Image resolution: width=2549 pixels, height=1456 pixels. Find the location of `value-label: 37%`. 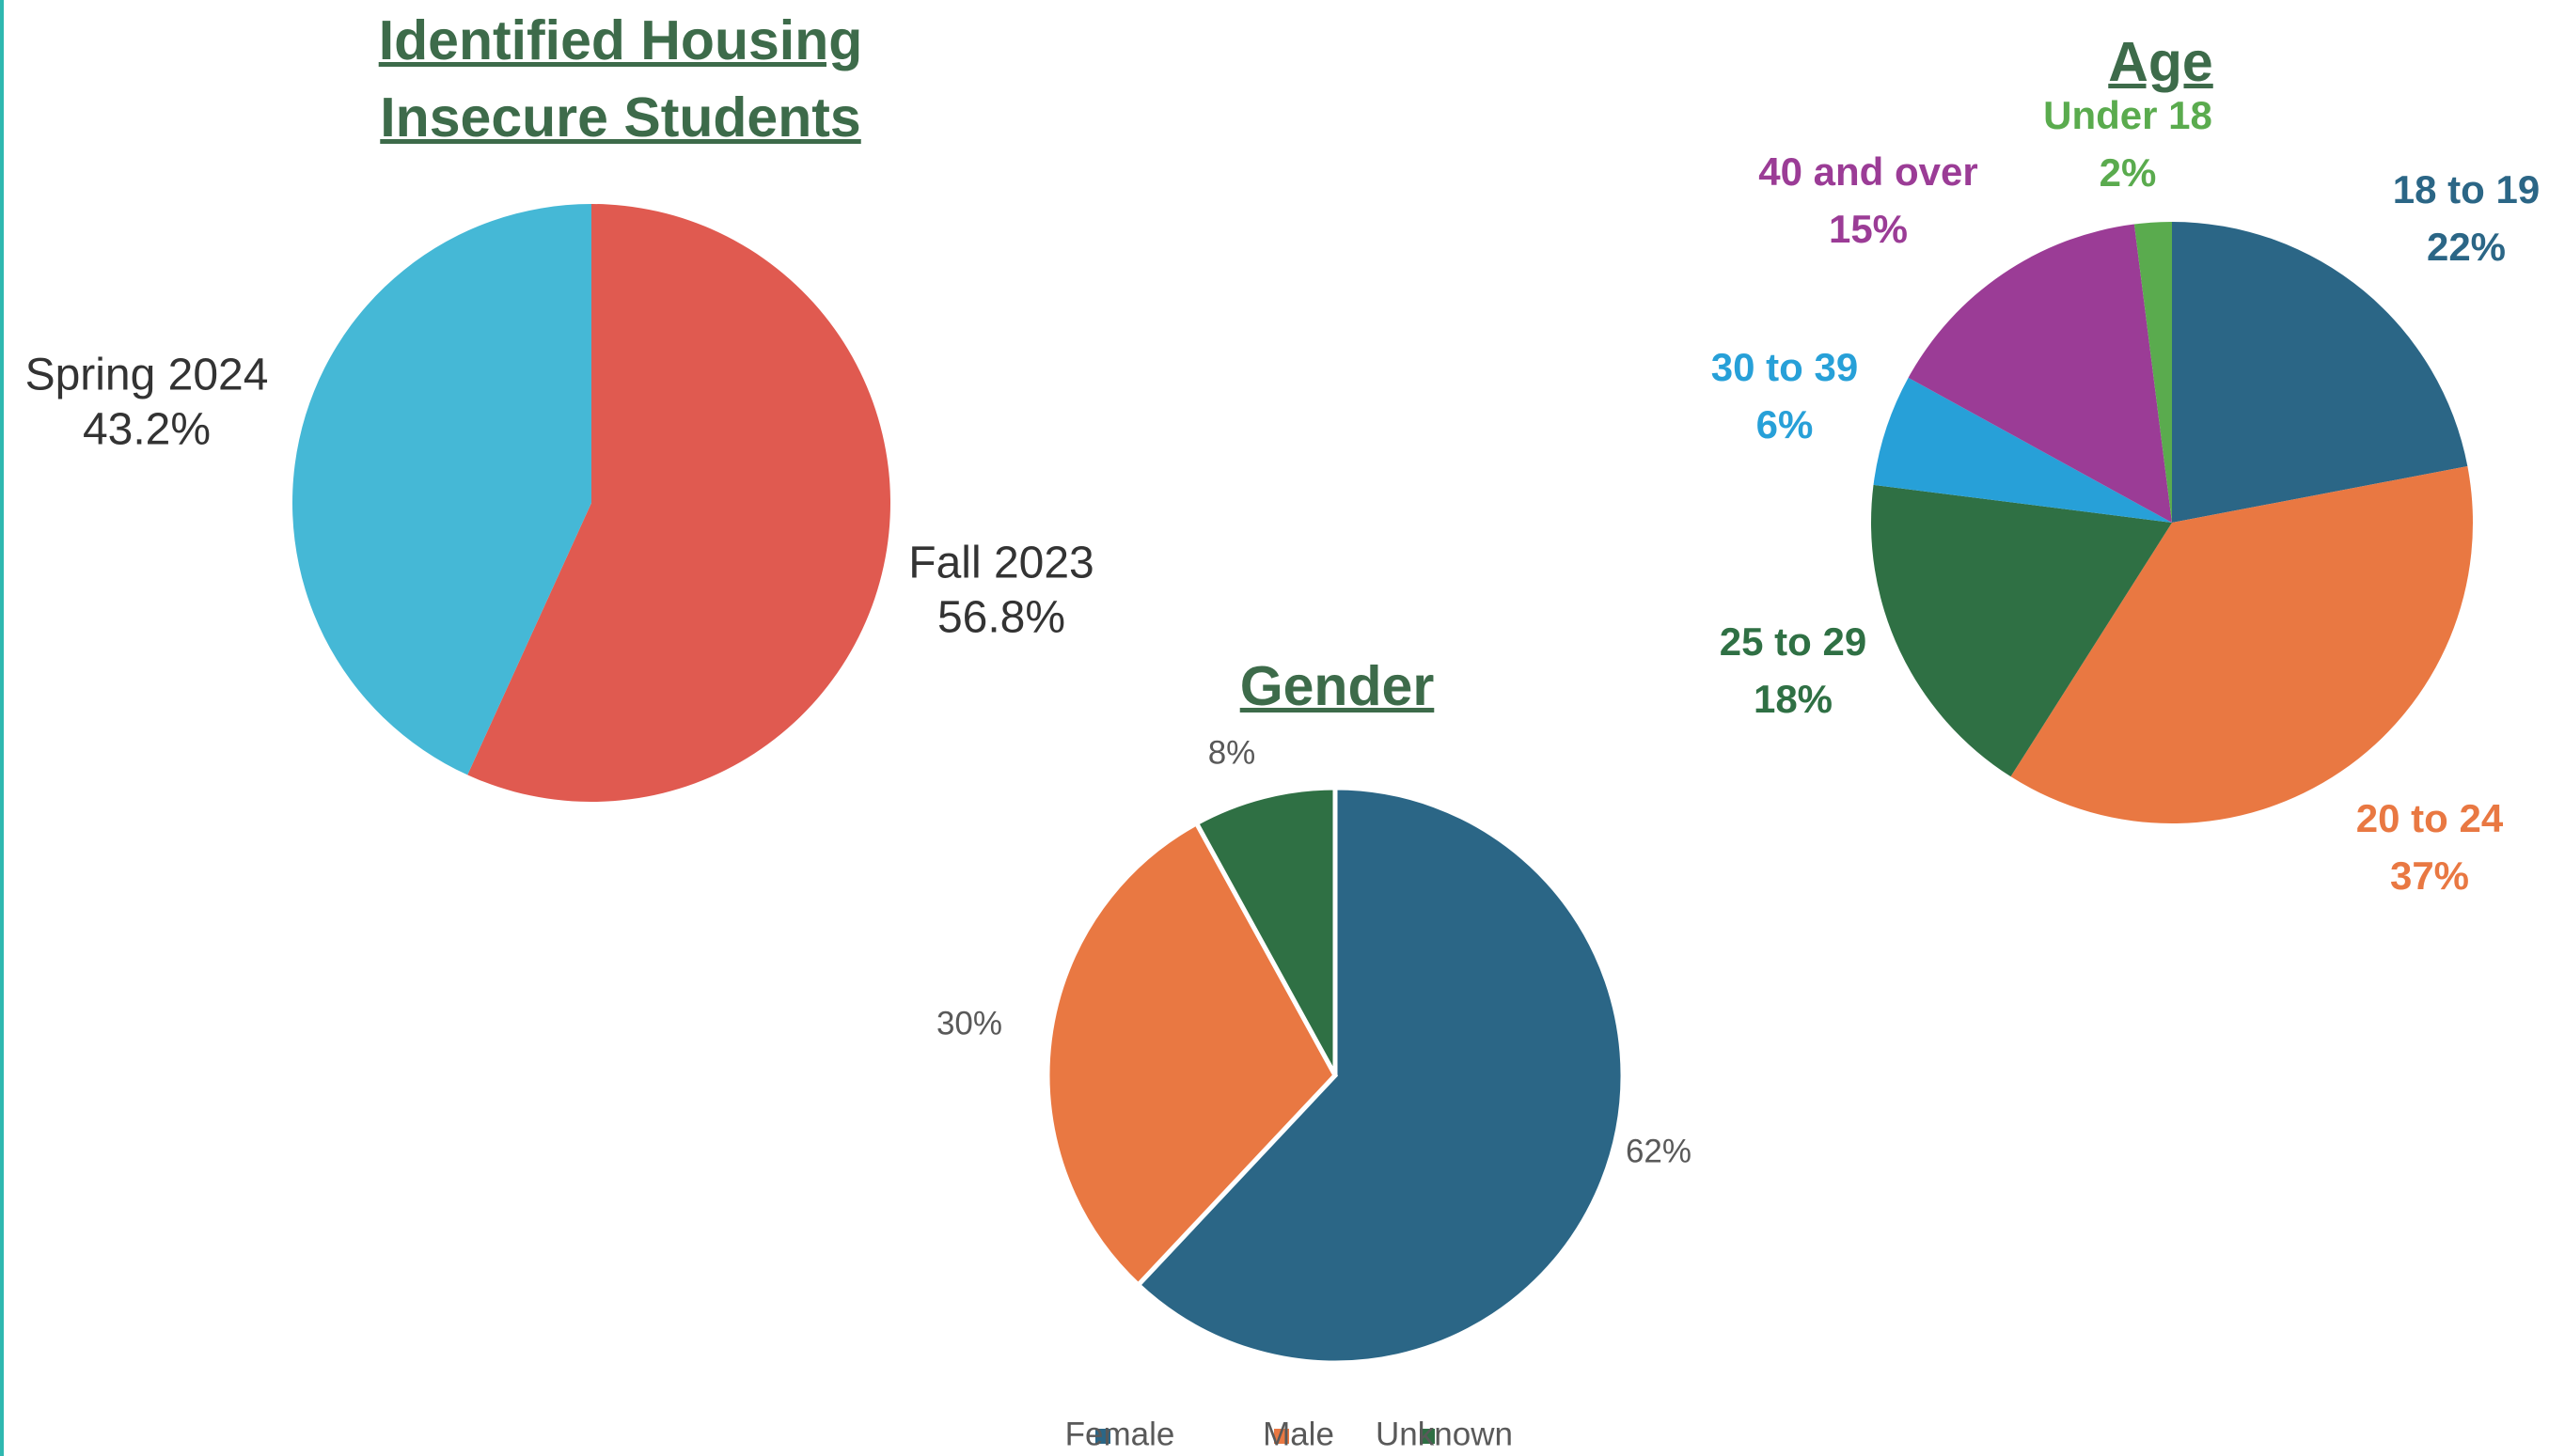

value-label: 37% is located at coordinates (2430, 875).